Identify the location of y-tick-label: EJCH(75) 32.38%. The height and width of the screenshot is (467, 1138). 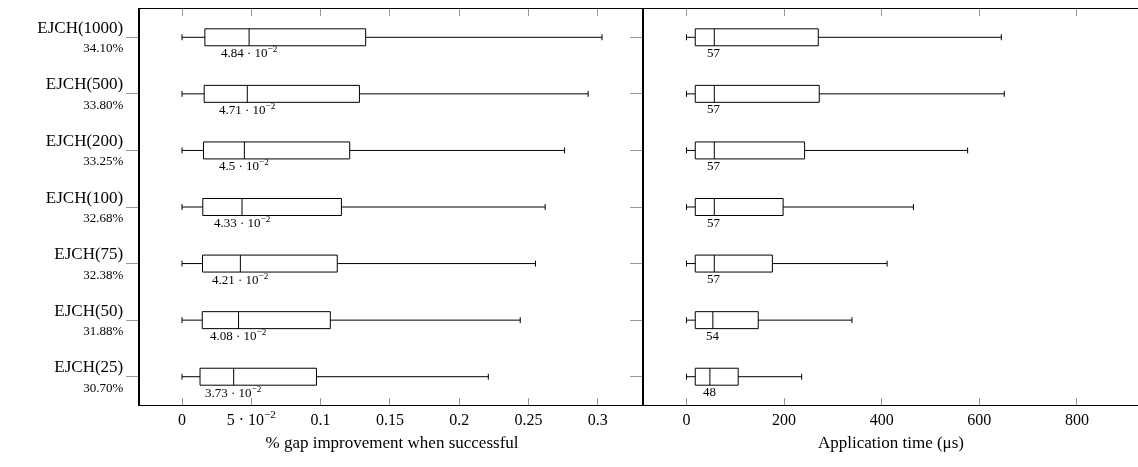
(89, 263).